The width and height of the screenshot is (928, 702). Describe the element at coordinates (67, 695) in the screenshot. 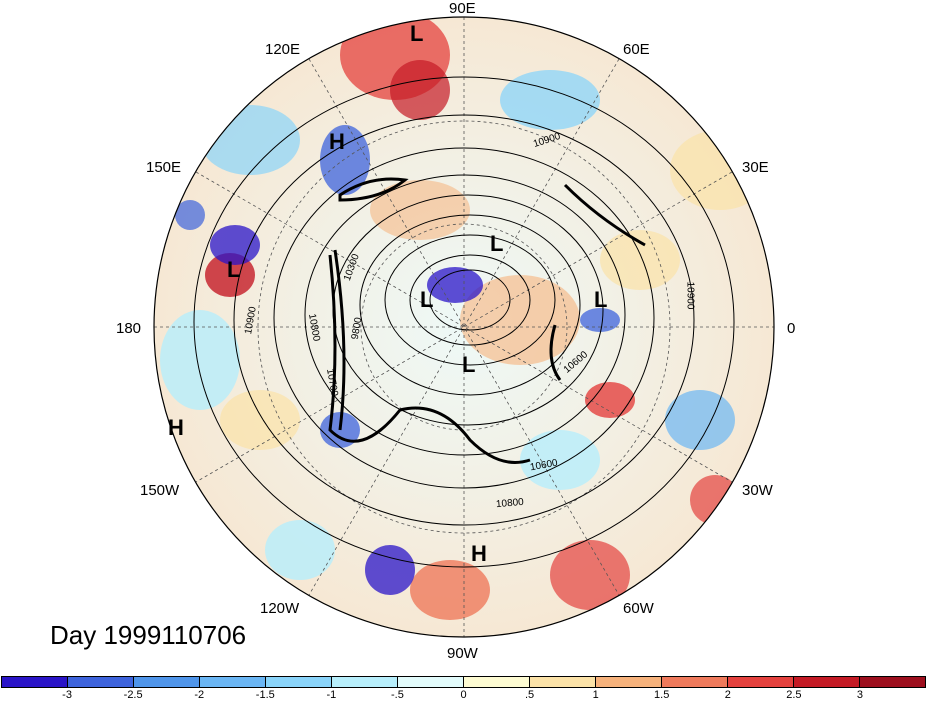

I see `colorbar-tick-label: -3` at that location.